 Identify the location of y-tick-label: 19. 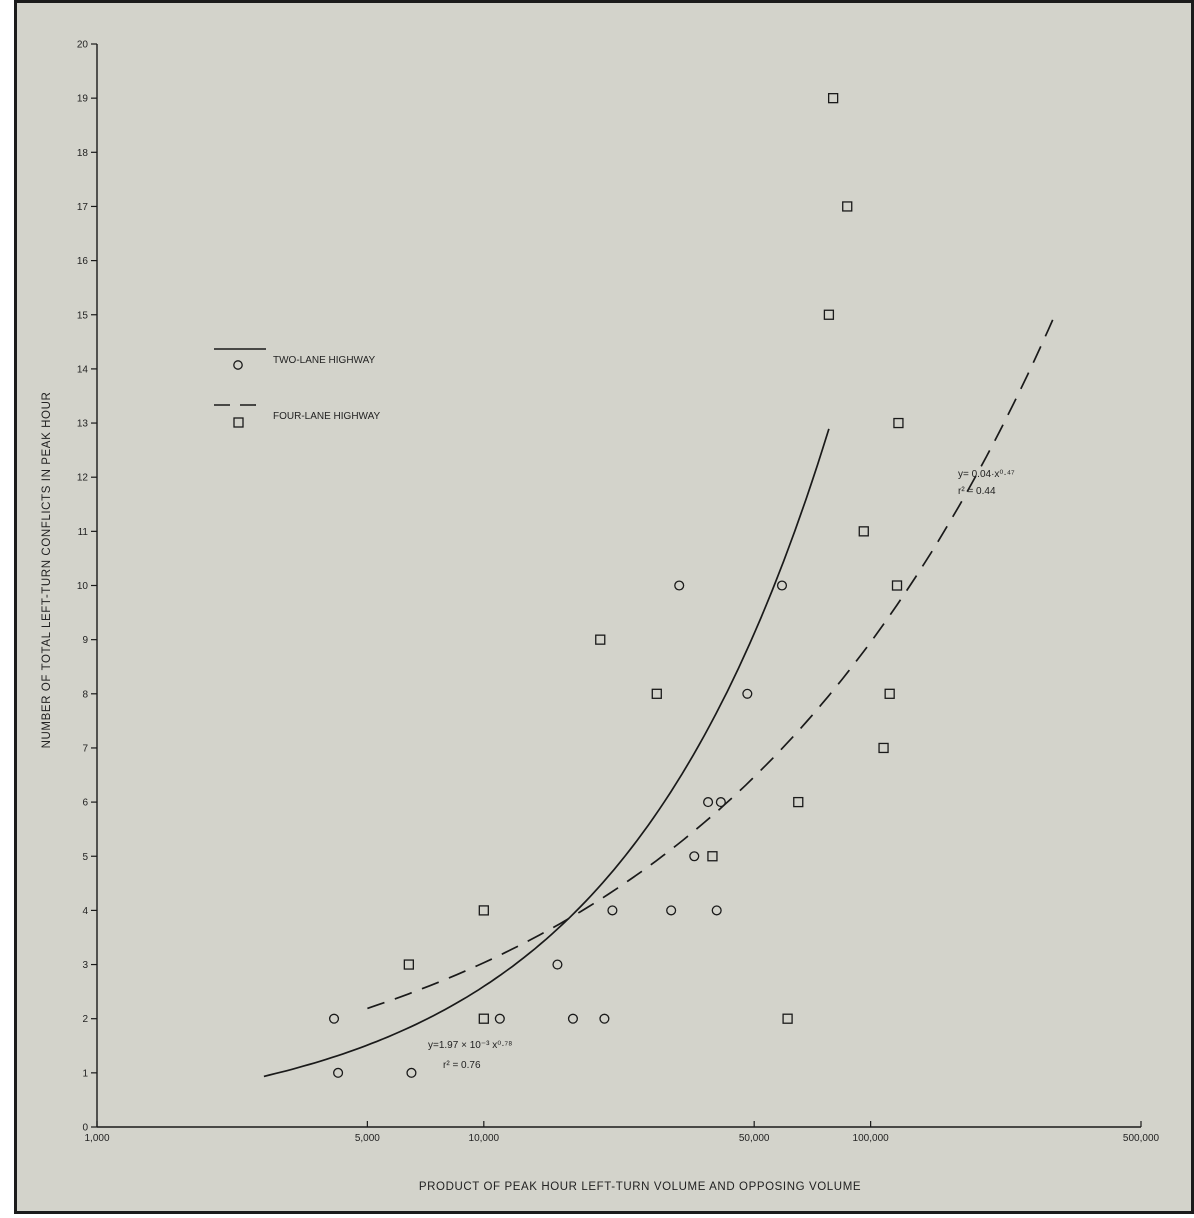
(83, 99).